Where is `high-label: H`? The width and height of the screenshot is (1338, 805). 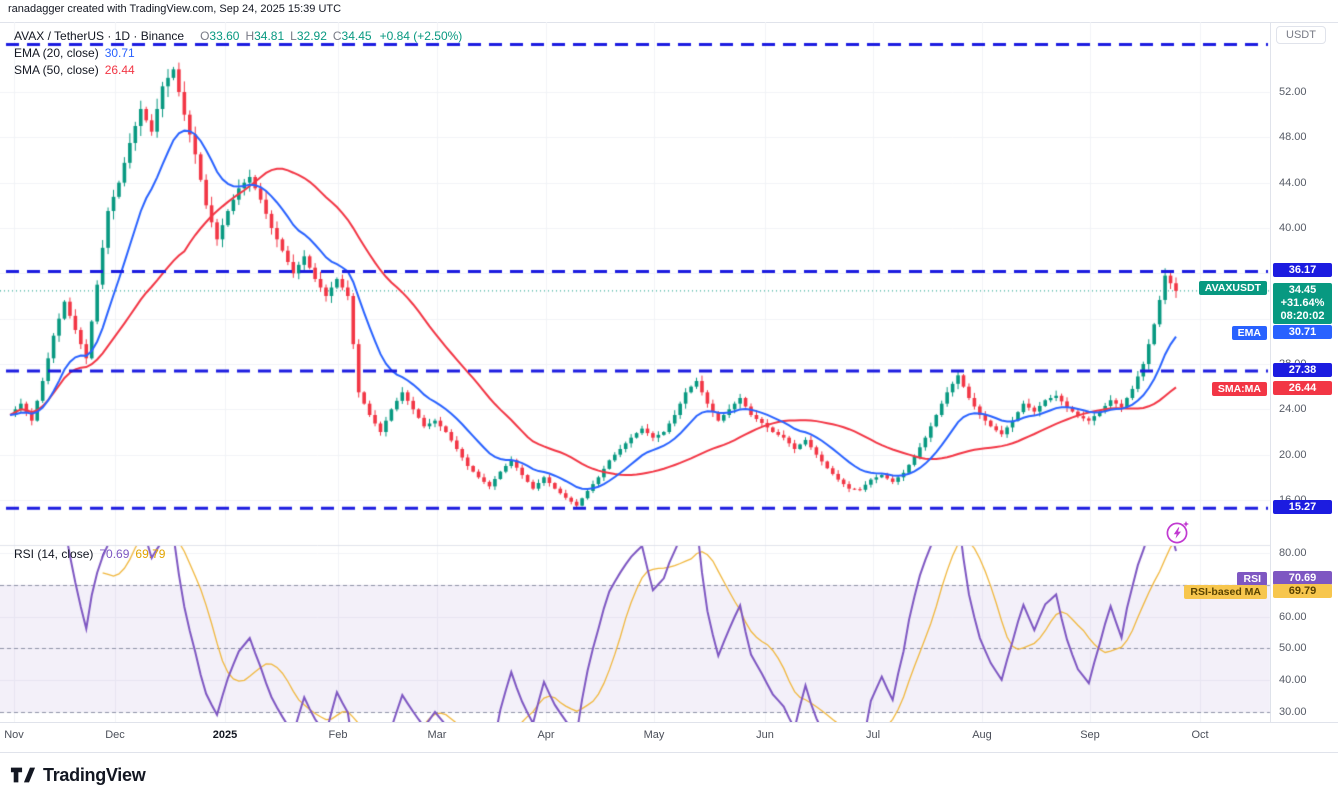 high-label: H is located at coordinates (250, 36).